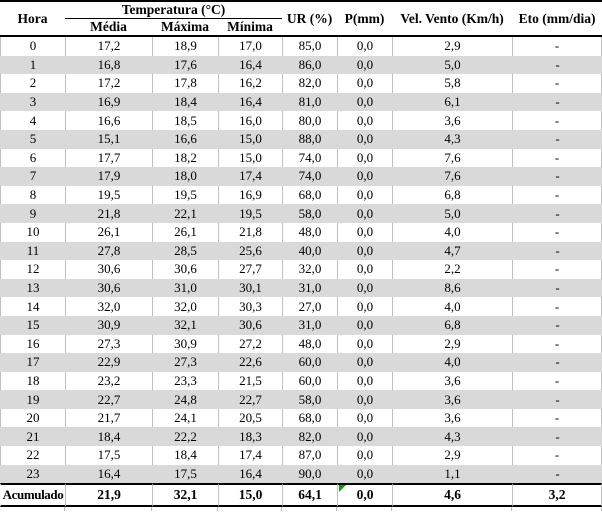  I want to click on hour-row: 7 17,9 18,0 17,4 74,0 0,0 7,6-, so click(301, 176).